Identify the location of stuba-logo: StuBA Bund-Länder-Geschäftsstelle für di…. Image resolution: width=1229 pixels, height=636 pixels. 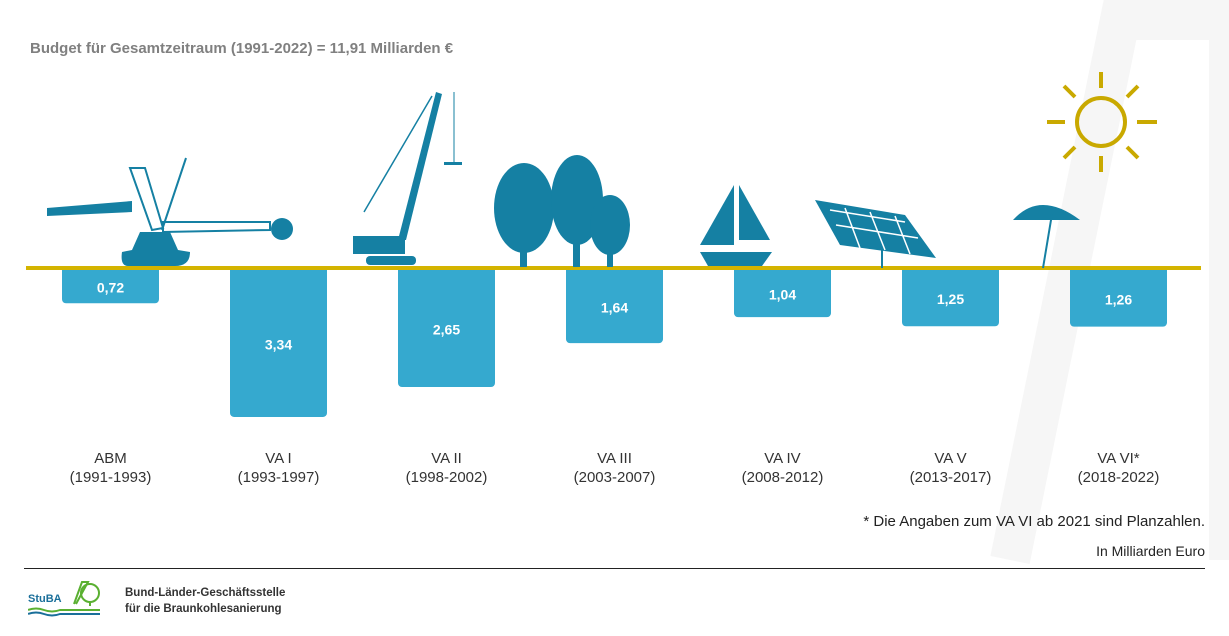
(158, 603).